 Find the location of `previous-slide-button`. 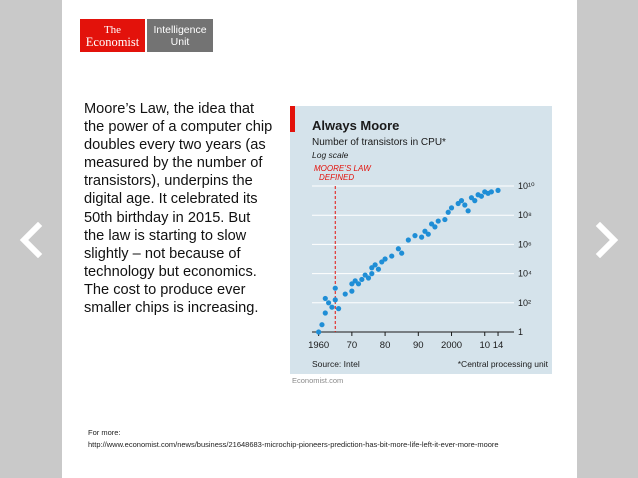

previous-slide-button is located at coordinates (31, 240).